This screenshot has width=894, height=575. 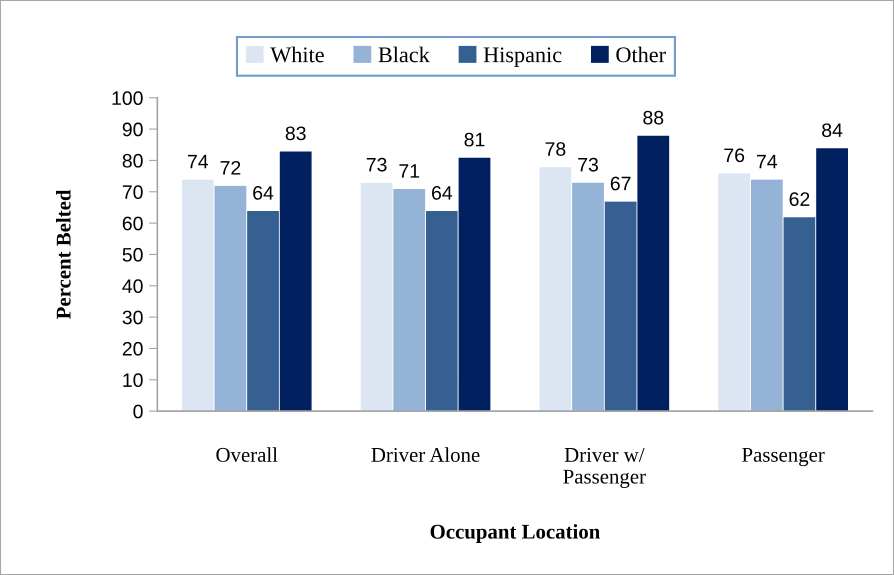 What do you see at coordinates (515, 533) in the screenshot?
I see `x-axis-title: Occupant Location` at bounding box center [515, 533].